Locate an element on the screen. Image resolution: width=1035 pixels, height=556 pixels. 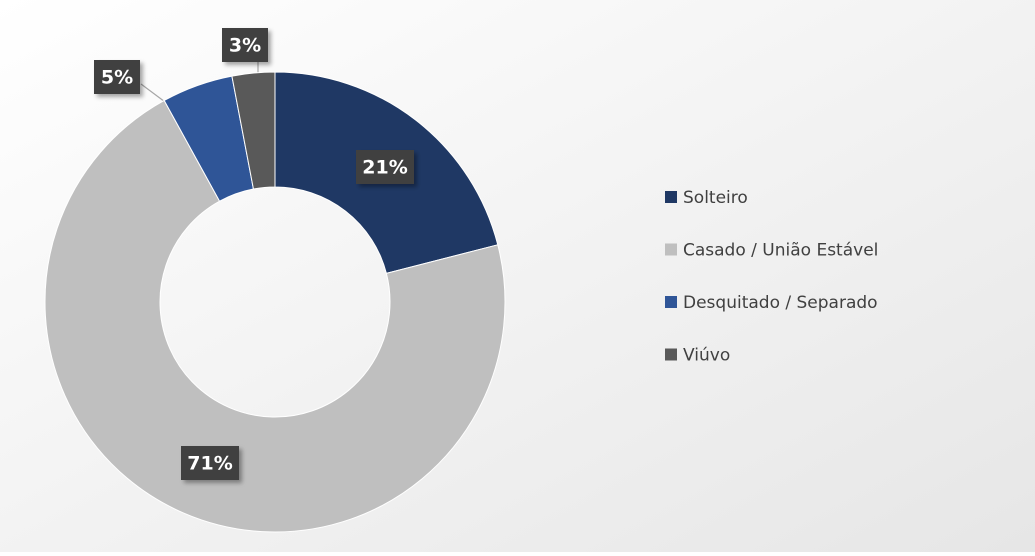
slice is located at coordinates (253, 130).